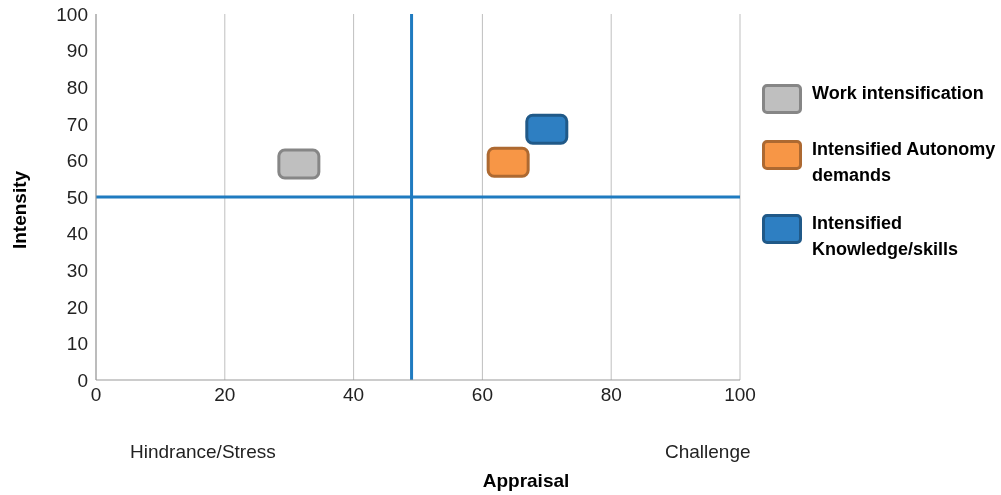 This screenshot has height=495, width=1001. What do you see at coordinates (482, 395) in the screenshot?
I see `x-tick-label: 60` at bounding box center [482, 395].